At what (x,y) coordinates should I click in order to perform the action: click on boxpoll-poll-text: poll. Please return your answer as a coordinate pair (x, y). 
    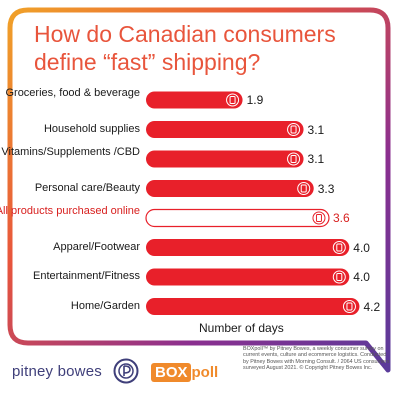
    Looking at the image, I should click on (205, 372).